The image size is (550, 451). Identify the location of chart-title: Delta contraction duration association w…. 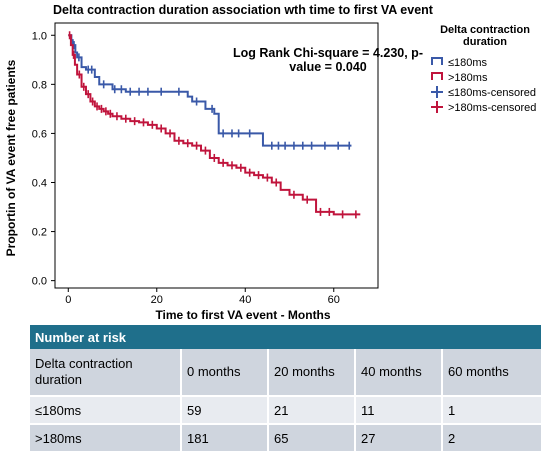
(243, 10).